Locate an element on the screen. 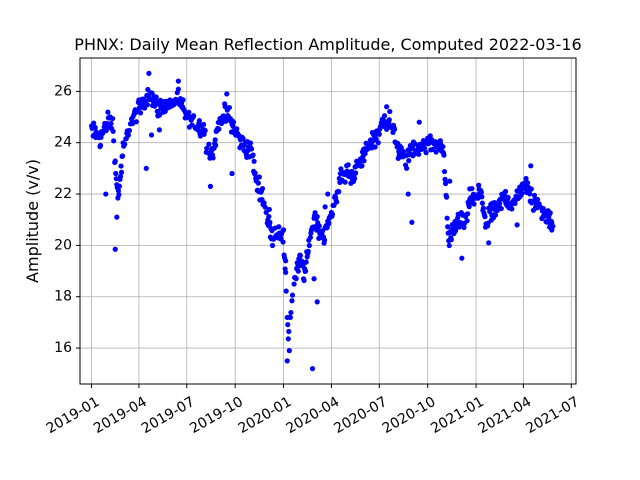 This screenshot has width=640, height=480. x-tick-label: 2020-04 is located at coordinates (313, 415).